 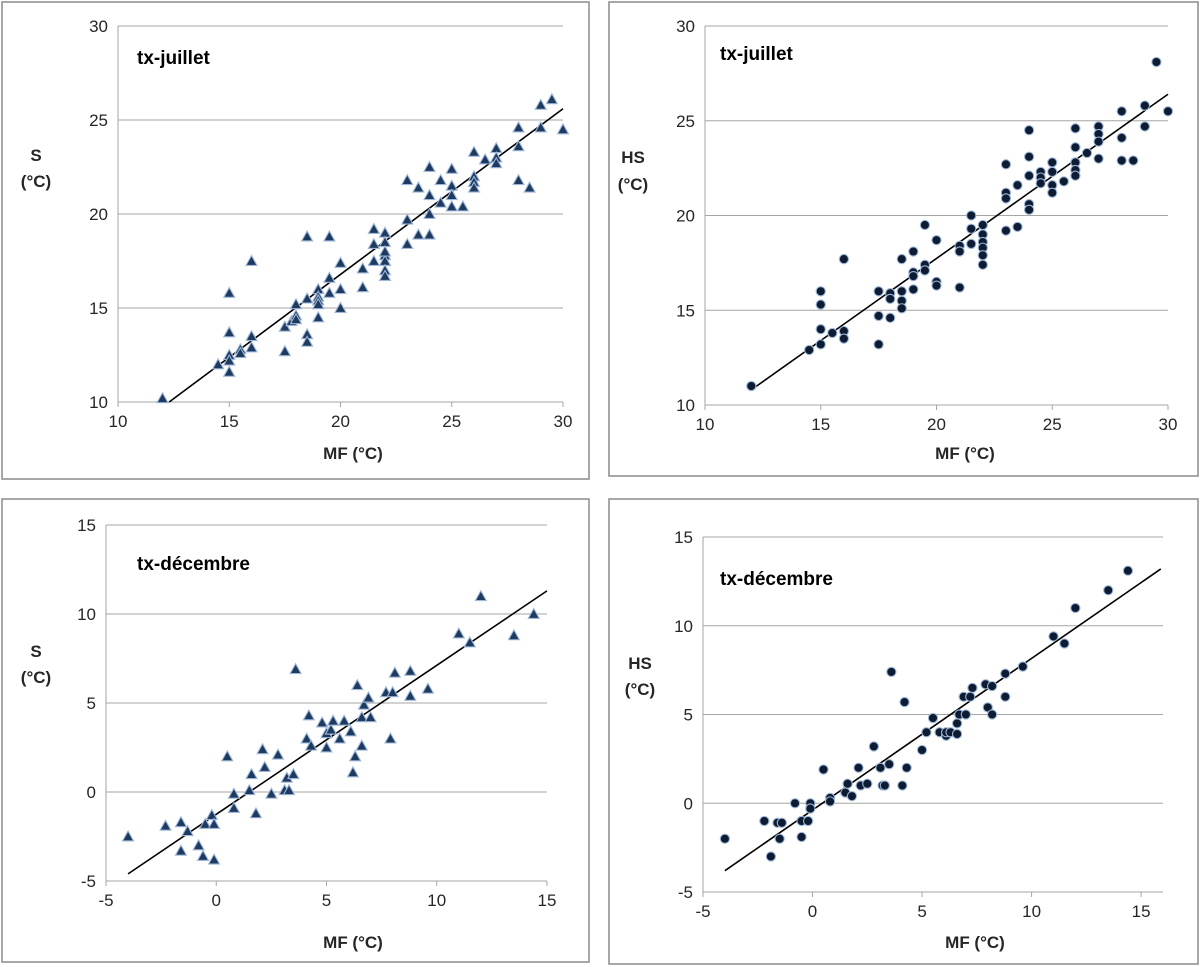 I want to click on y-axis-title-line-1: HS, so click(x=640, y=663).